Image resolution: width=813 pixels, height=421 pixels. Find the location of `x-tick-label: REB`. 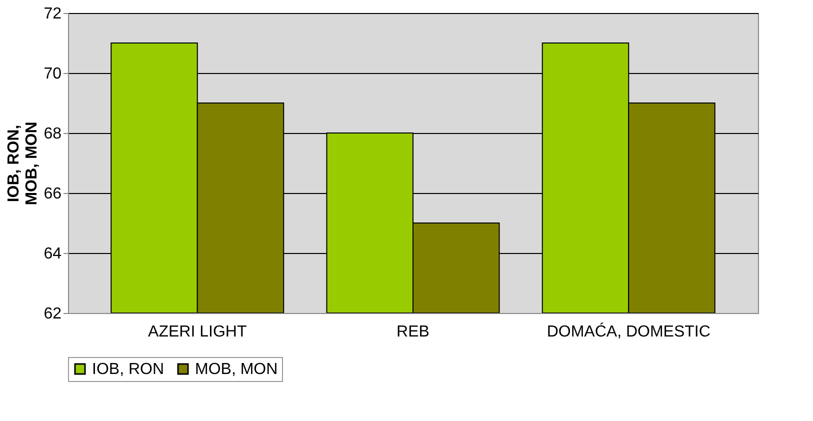

x-tick-label: REB is located at coordinates (413, 332).